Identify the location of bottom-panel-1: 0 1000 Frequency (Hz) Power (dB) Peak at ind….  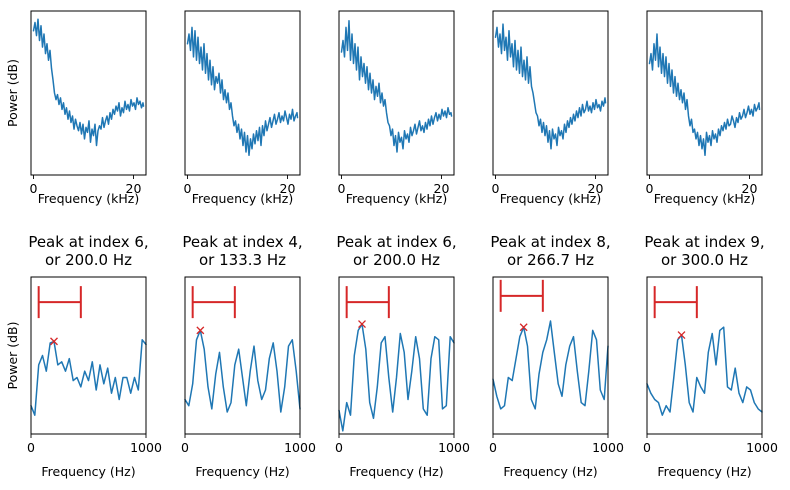
(83, 356).